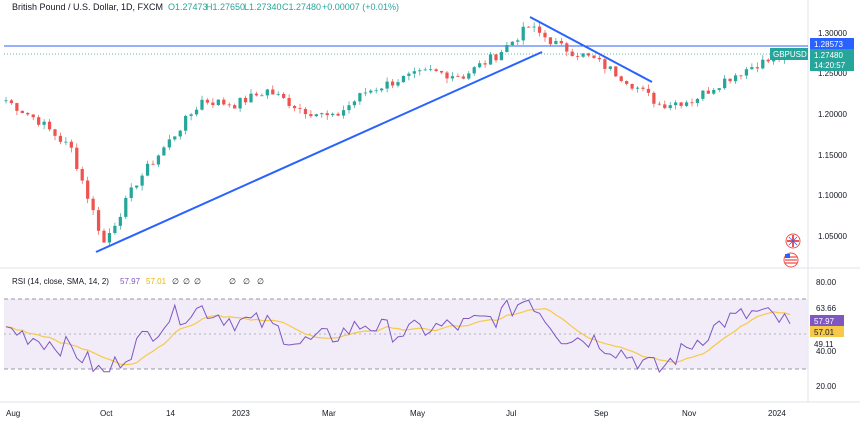 This screenshot has width=860, height=429. What do you see at coordinates (777, 413) in the screenshot?
I see `time-tick: 2024` at bounding box center [777, 413].